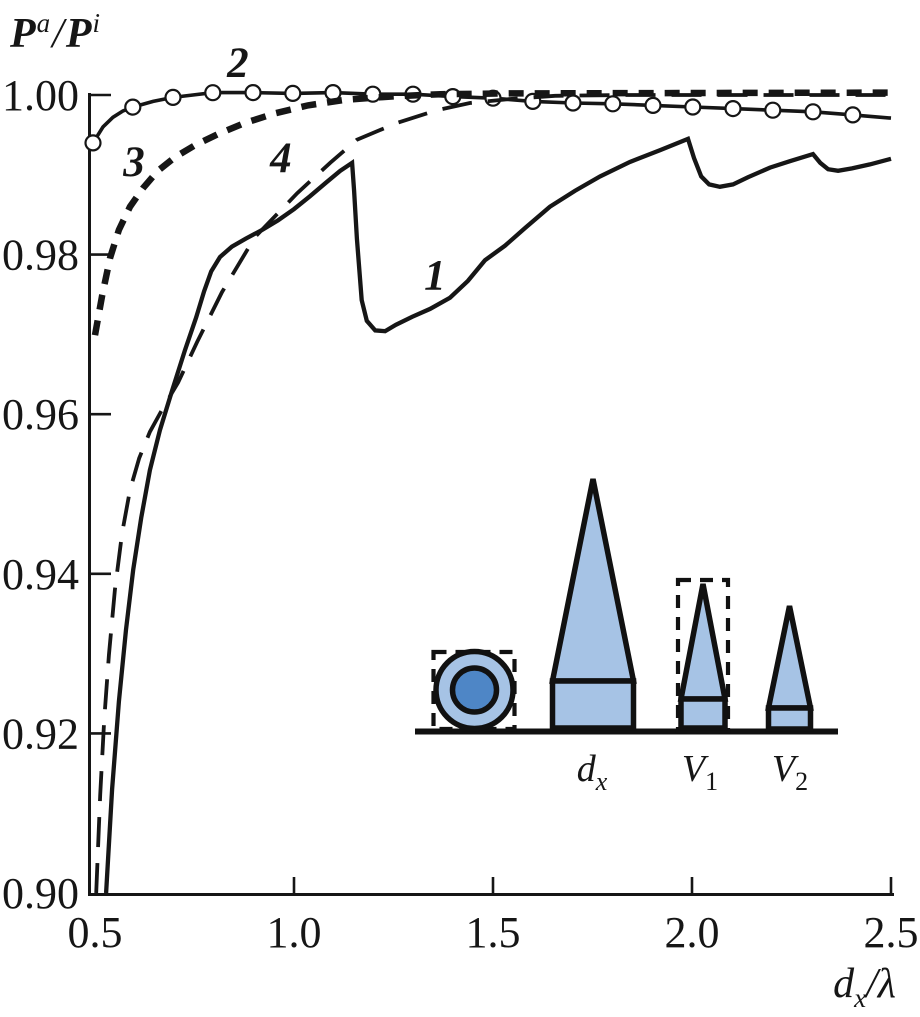 This screenshot has height=1017, width=920. I want to click on inset-cone-v1-triangle, so click(703, 642).